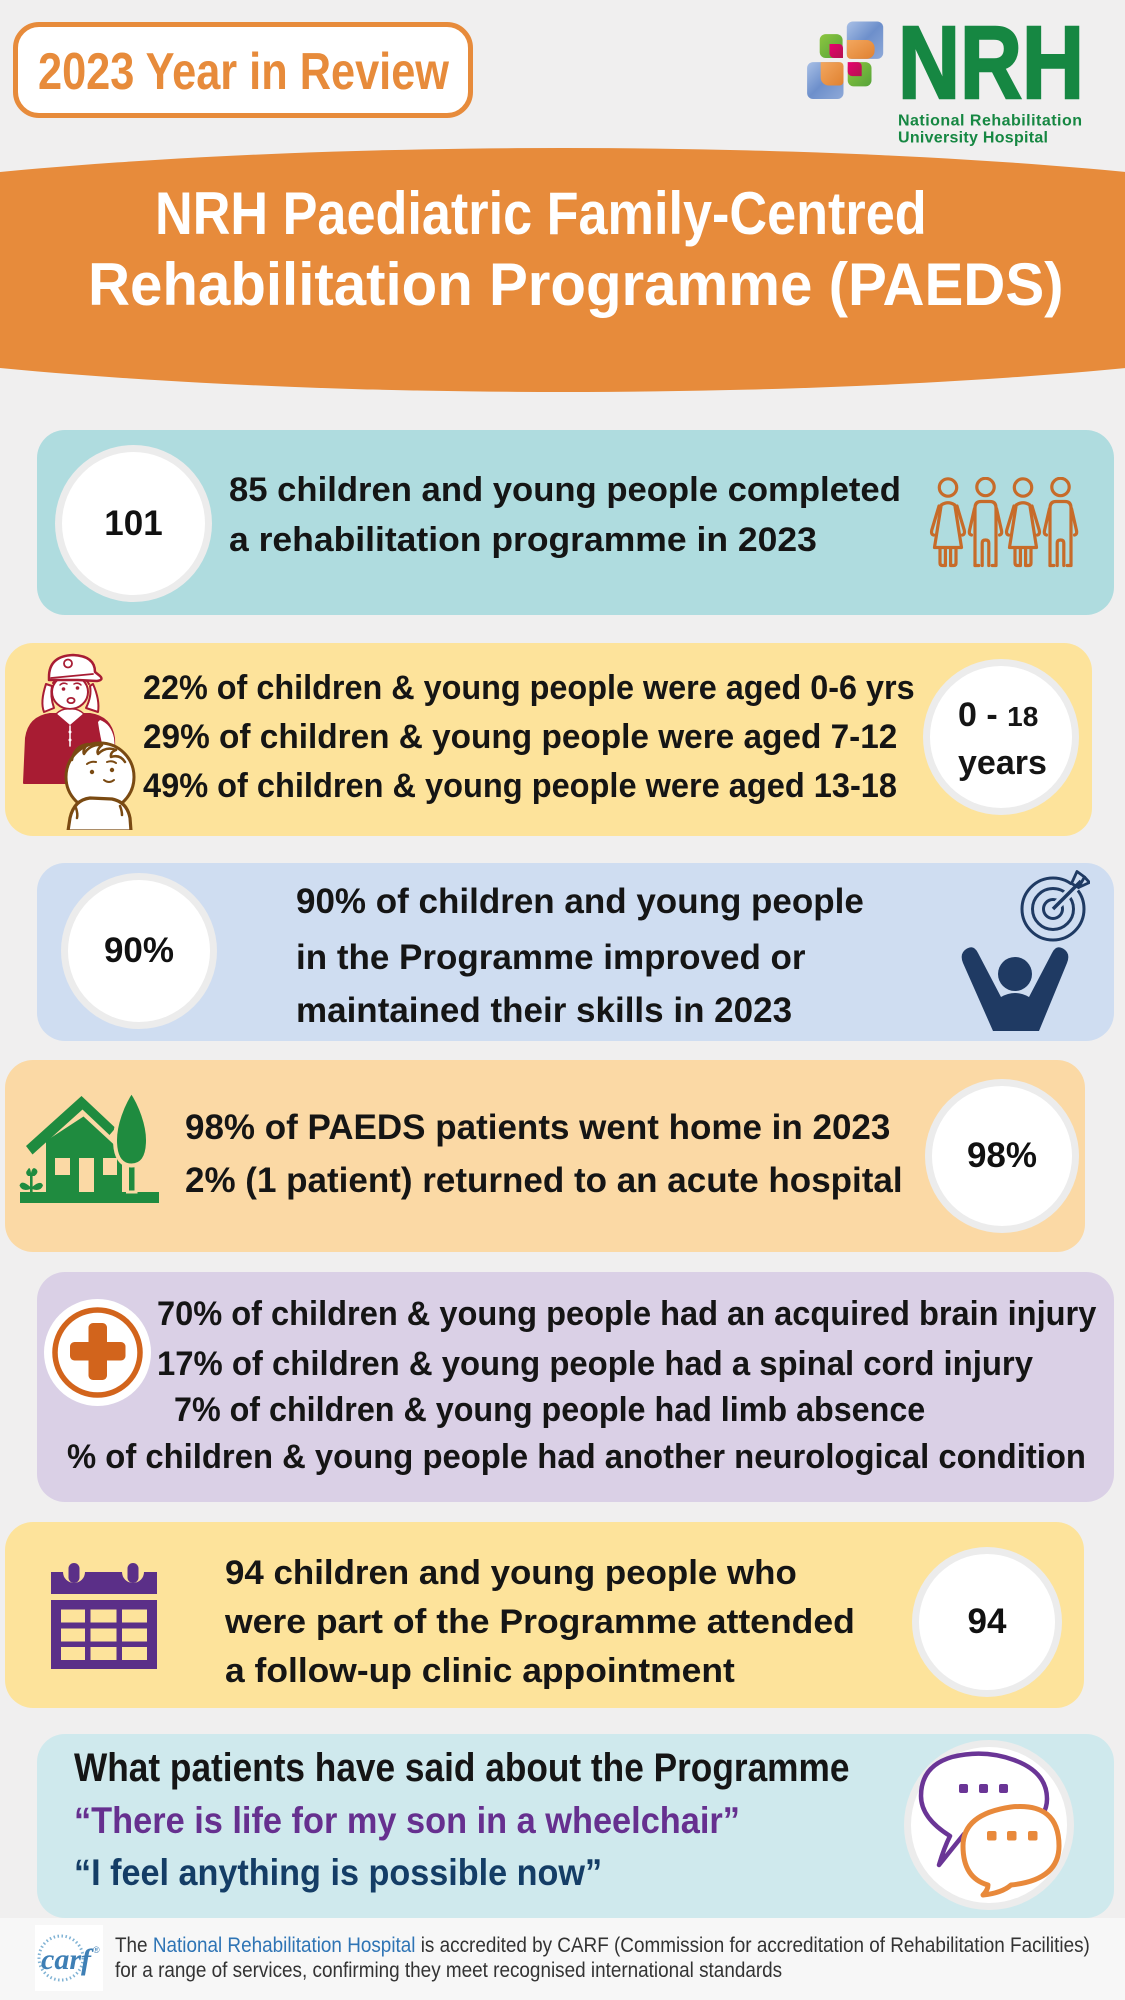 The width and height of the screenshot is (1125, 2000). I want to click on svg-text: University Hospital, so click(973, 138).